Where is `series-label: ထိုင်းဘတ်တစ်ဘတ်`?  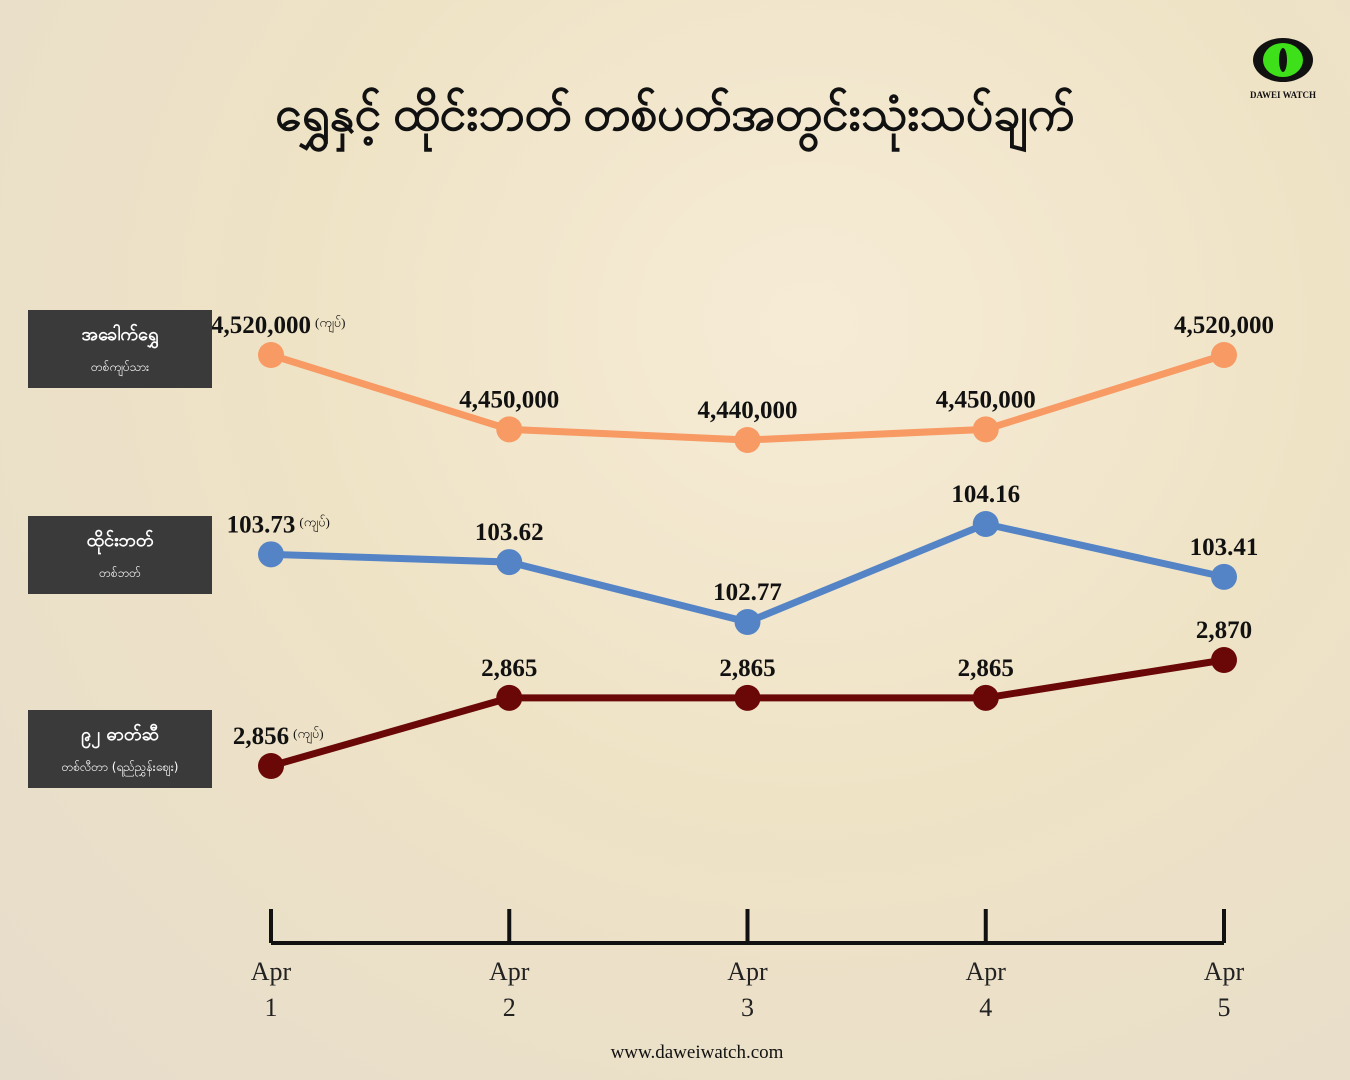 series-label: ထိုင်းဘတ်တစ်ဘတ် is located at coordinates (120, 555).